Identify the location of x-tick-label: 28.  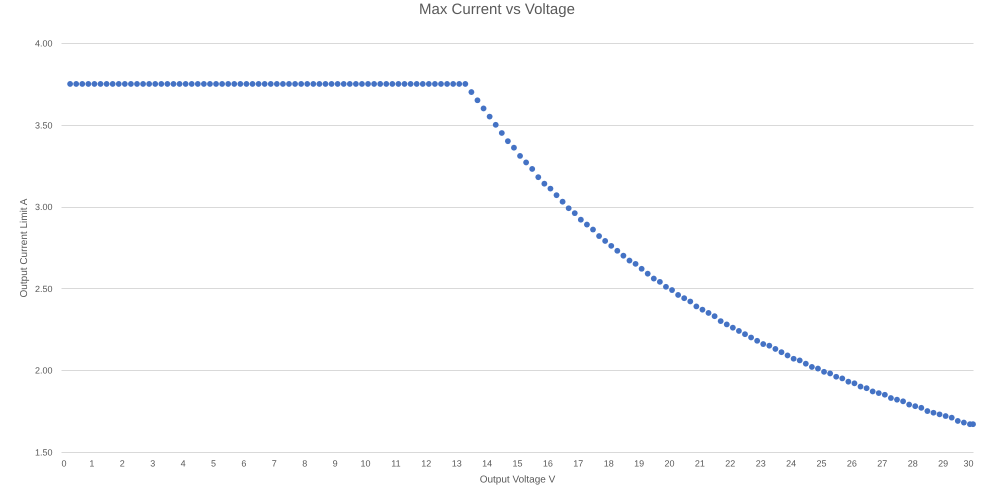
(913, 463).